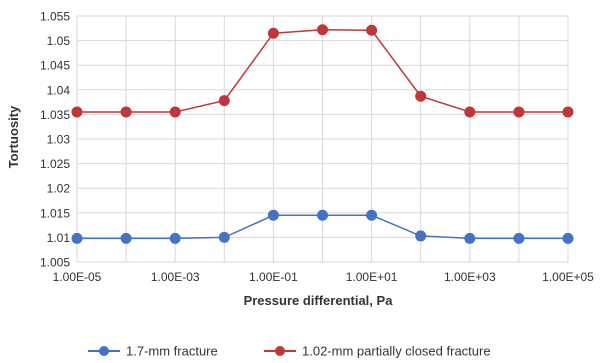  Describe the element at coordinates (59, 140) in the screenshot. I see `y-tick-label-5: 1.03` at that location.